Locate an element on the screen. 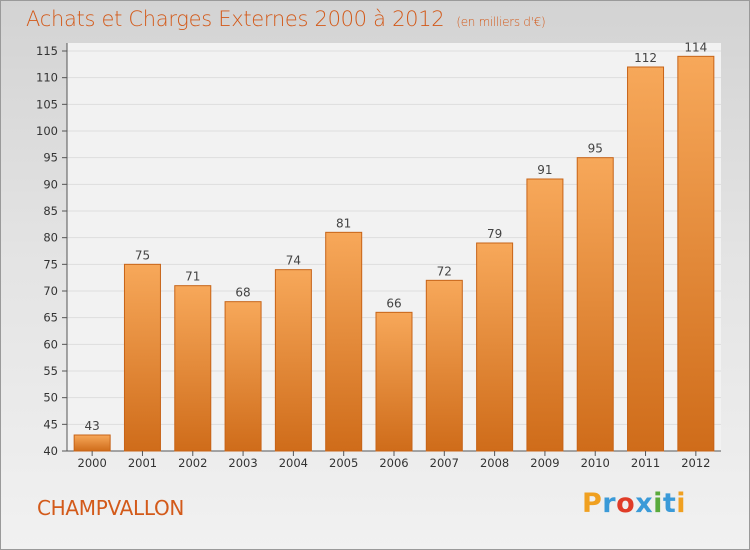 This screenshot has height=550, width=750. x-tick-label: 2002 is located at coordinates (192, 463).